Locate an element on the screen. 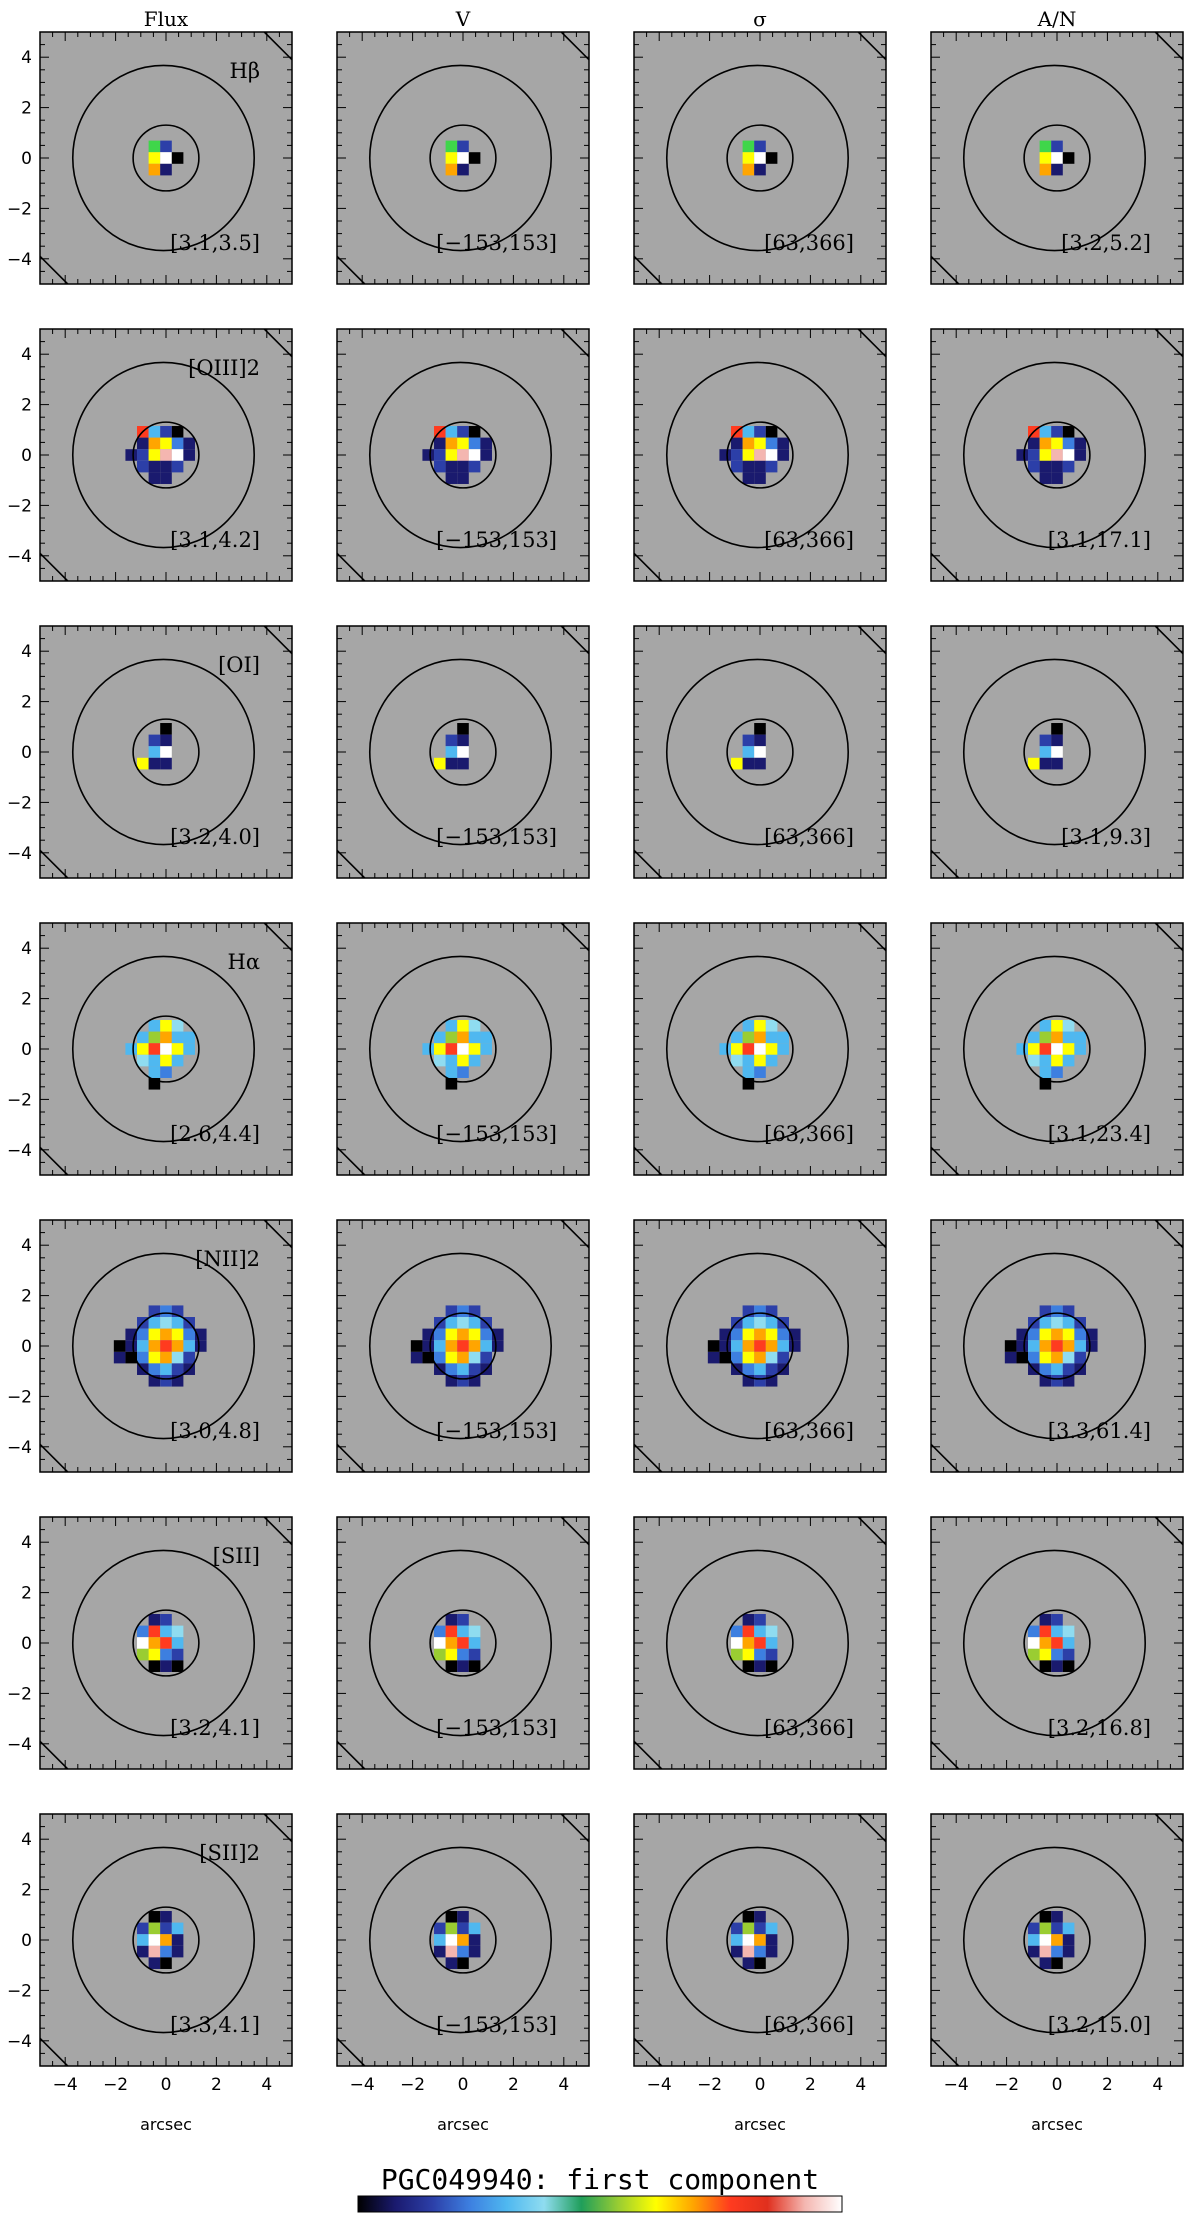 Image resolution: width=1200 pixels, height=2232 pixels. range-label: [3.1,9.3] is located at coordinates (1106, 837).